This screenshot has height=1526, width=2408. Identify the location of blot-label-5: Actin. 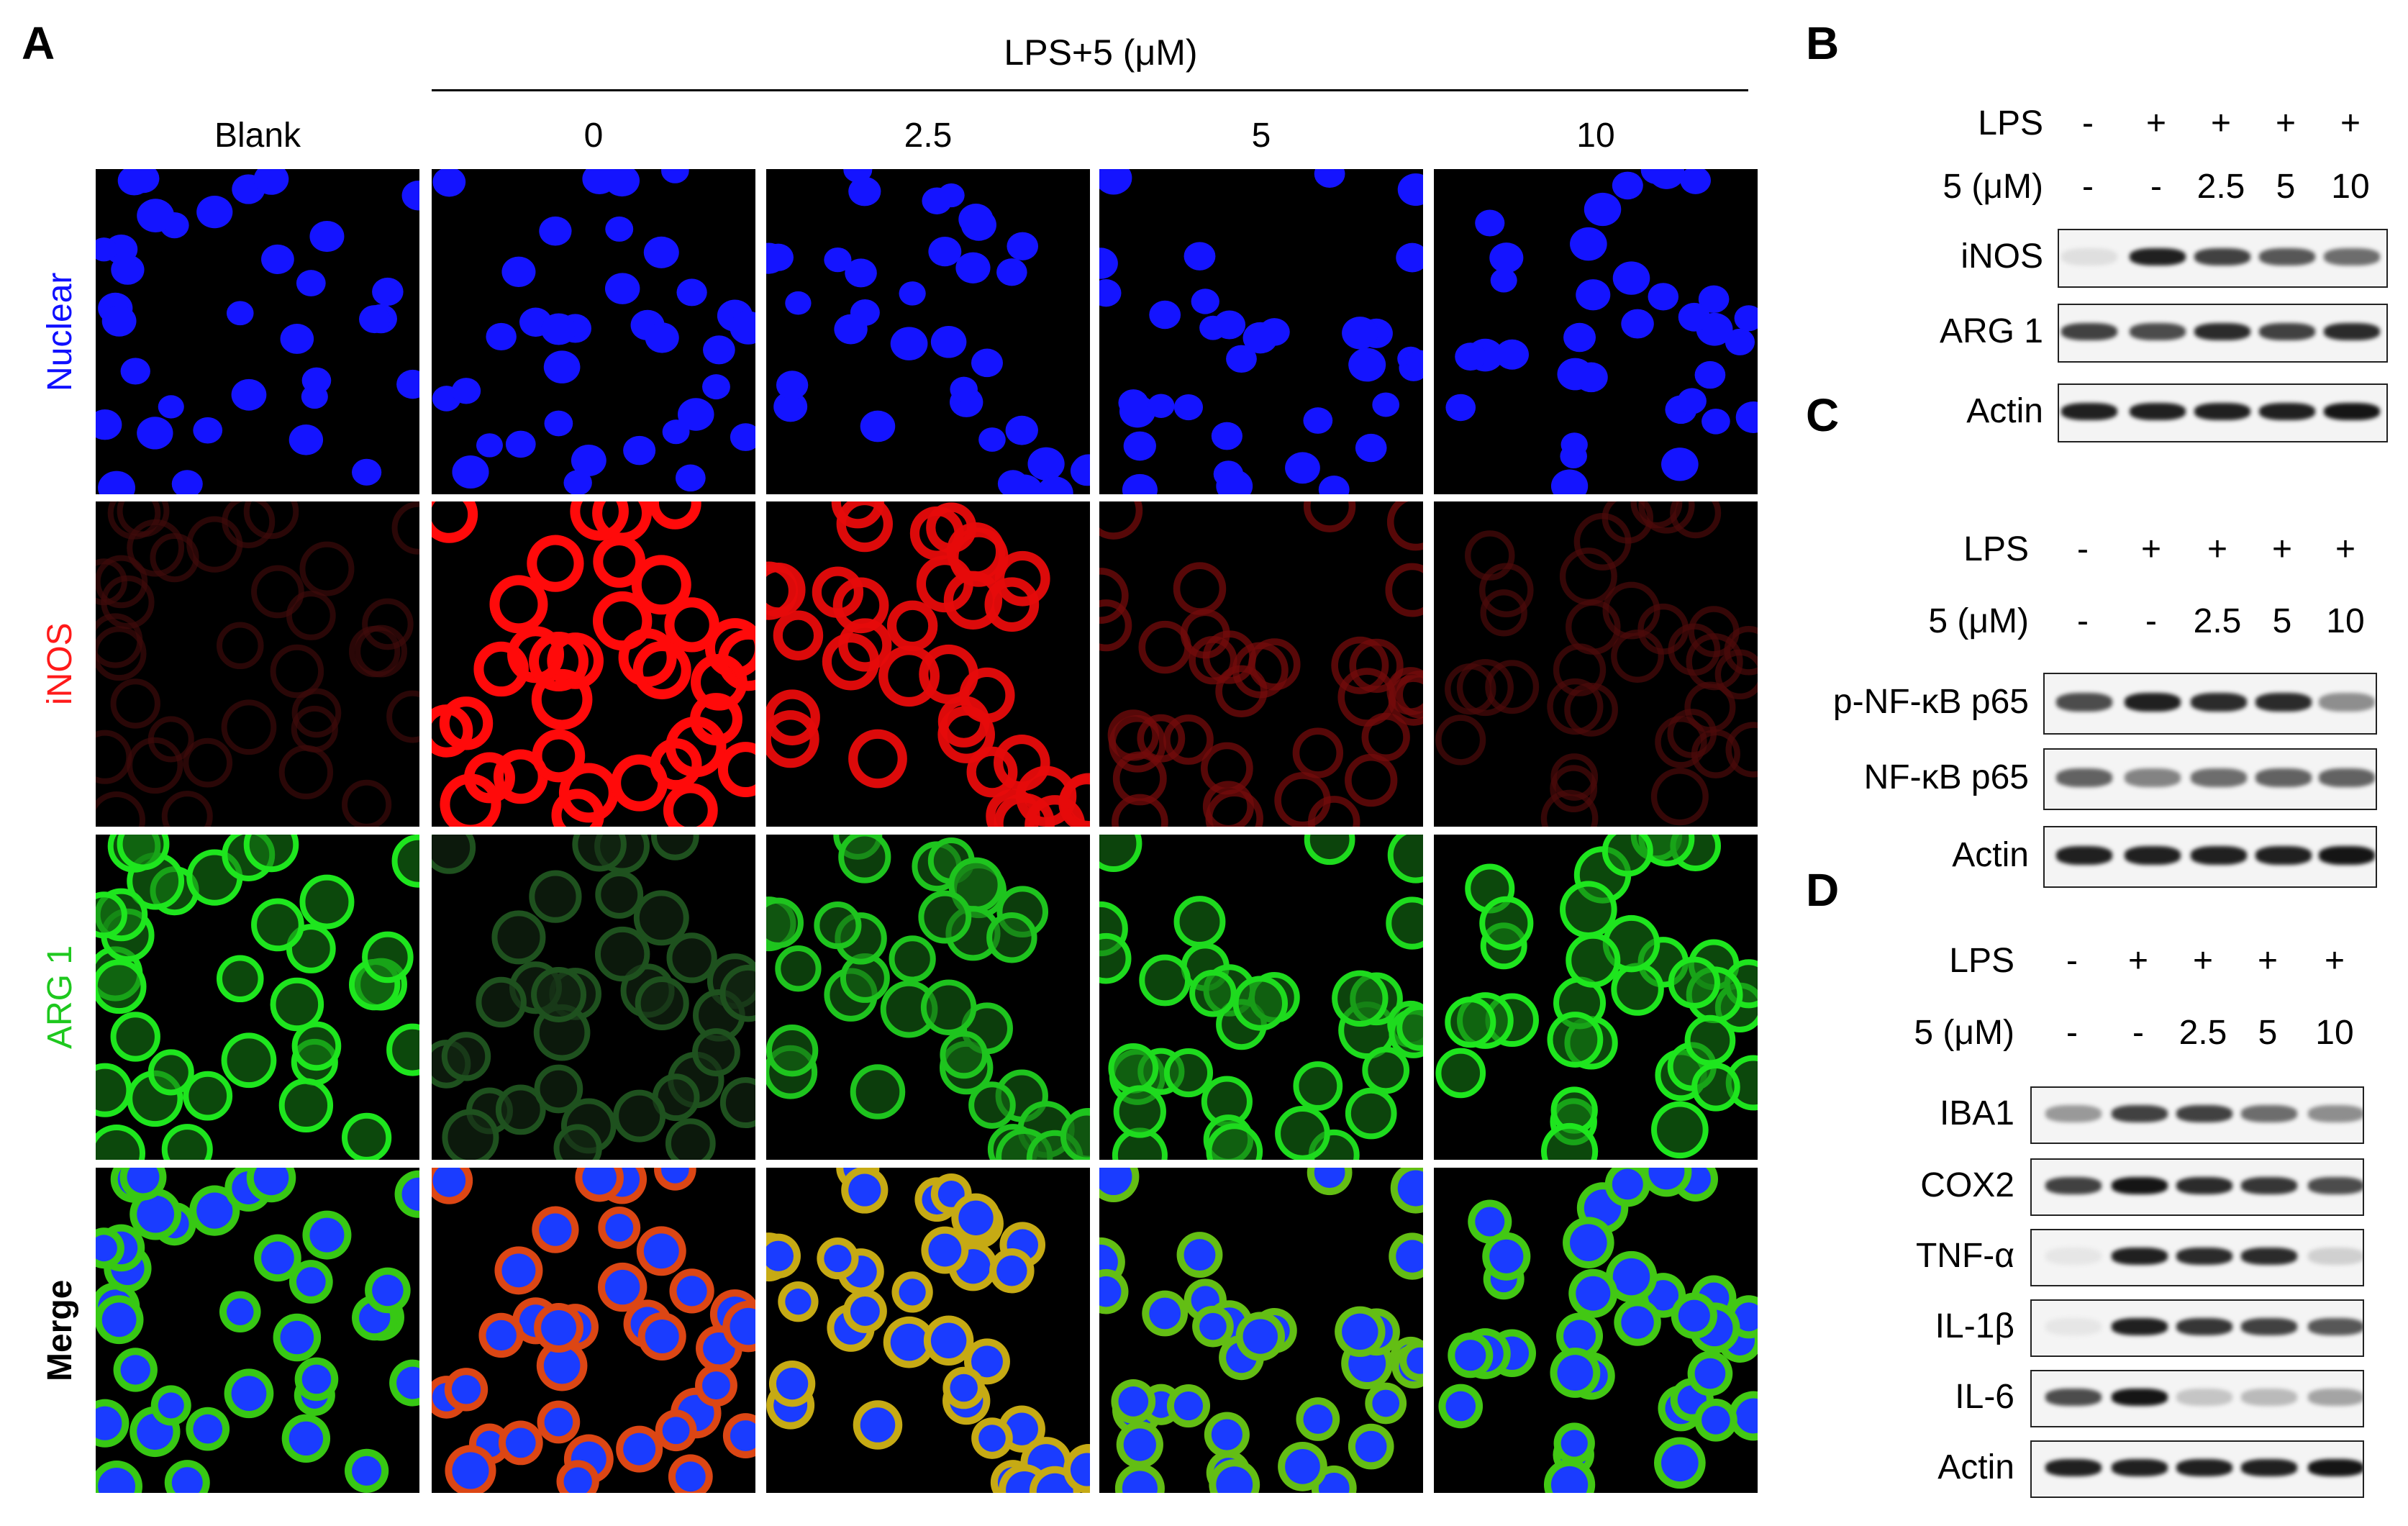
(1975, 1467).